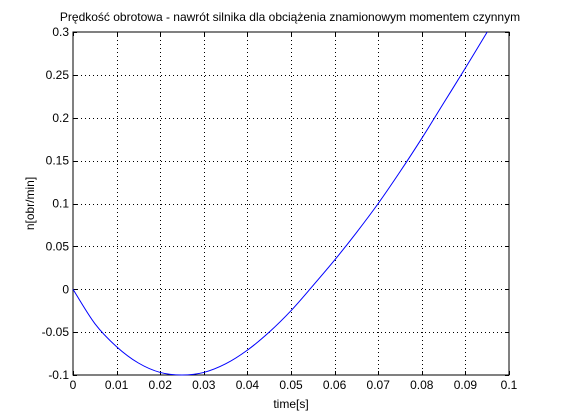  I want to click on x-tick-label: 0.1, so click(509, 385).